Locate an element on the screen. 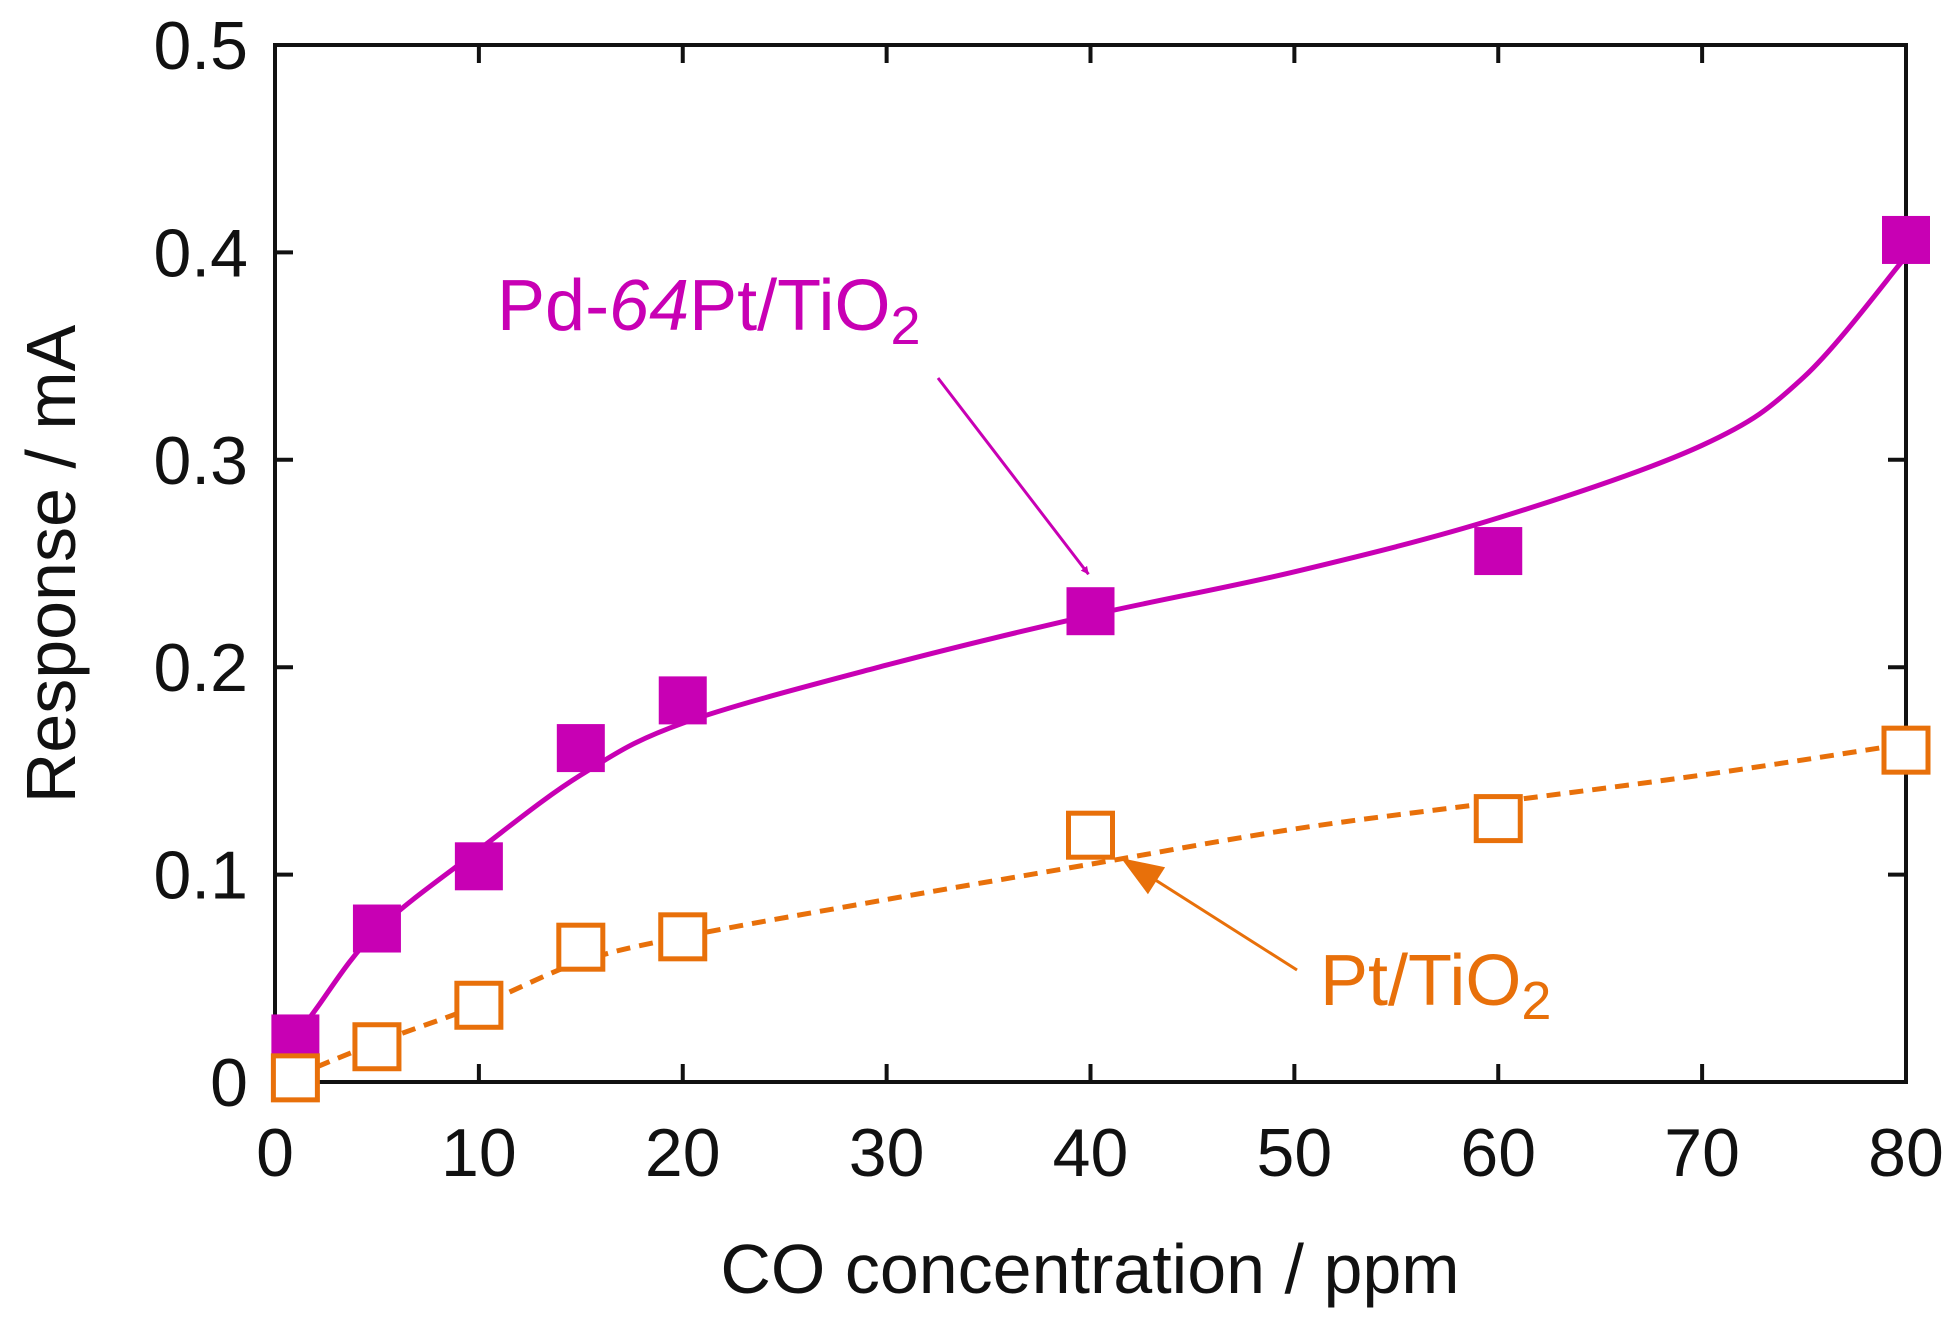 Image resolution: width=1959 pixels, height=1321 pixels. x-tick-label: 40 is located at coordinates (1091, 1153).